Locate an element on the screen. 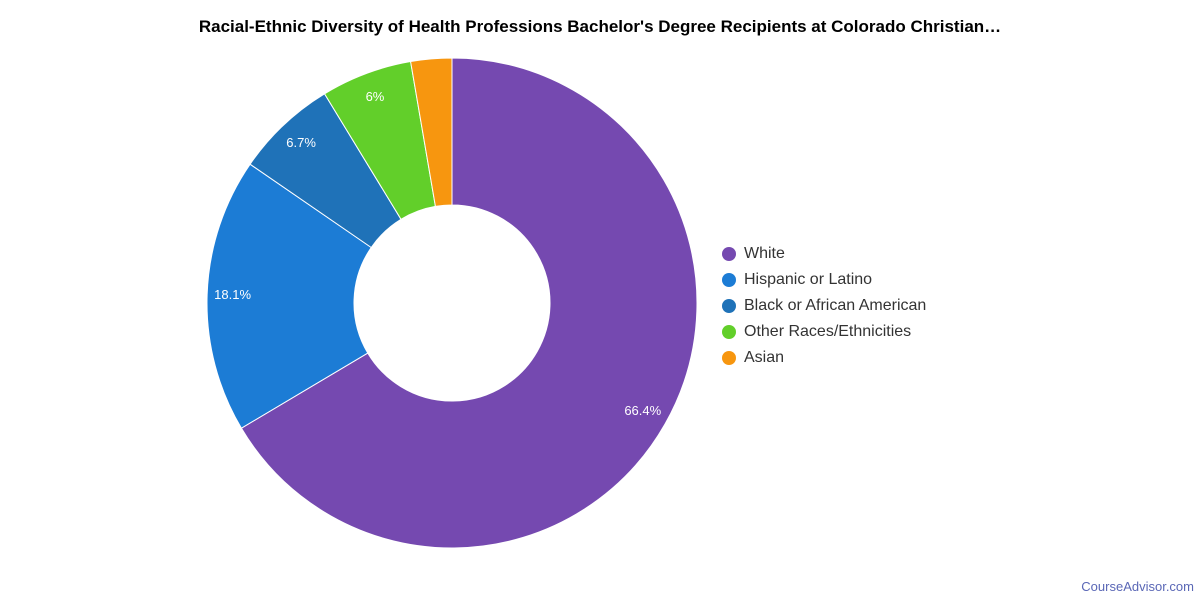 Image resolution: width=1200 pixels, height=600 pixels. source-watermark: CourseAdvisor.com is located at coordinates (1137, 586).